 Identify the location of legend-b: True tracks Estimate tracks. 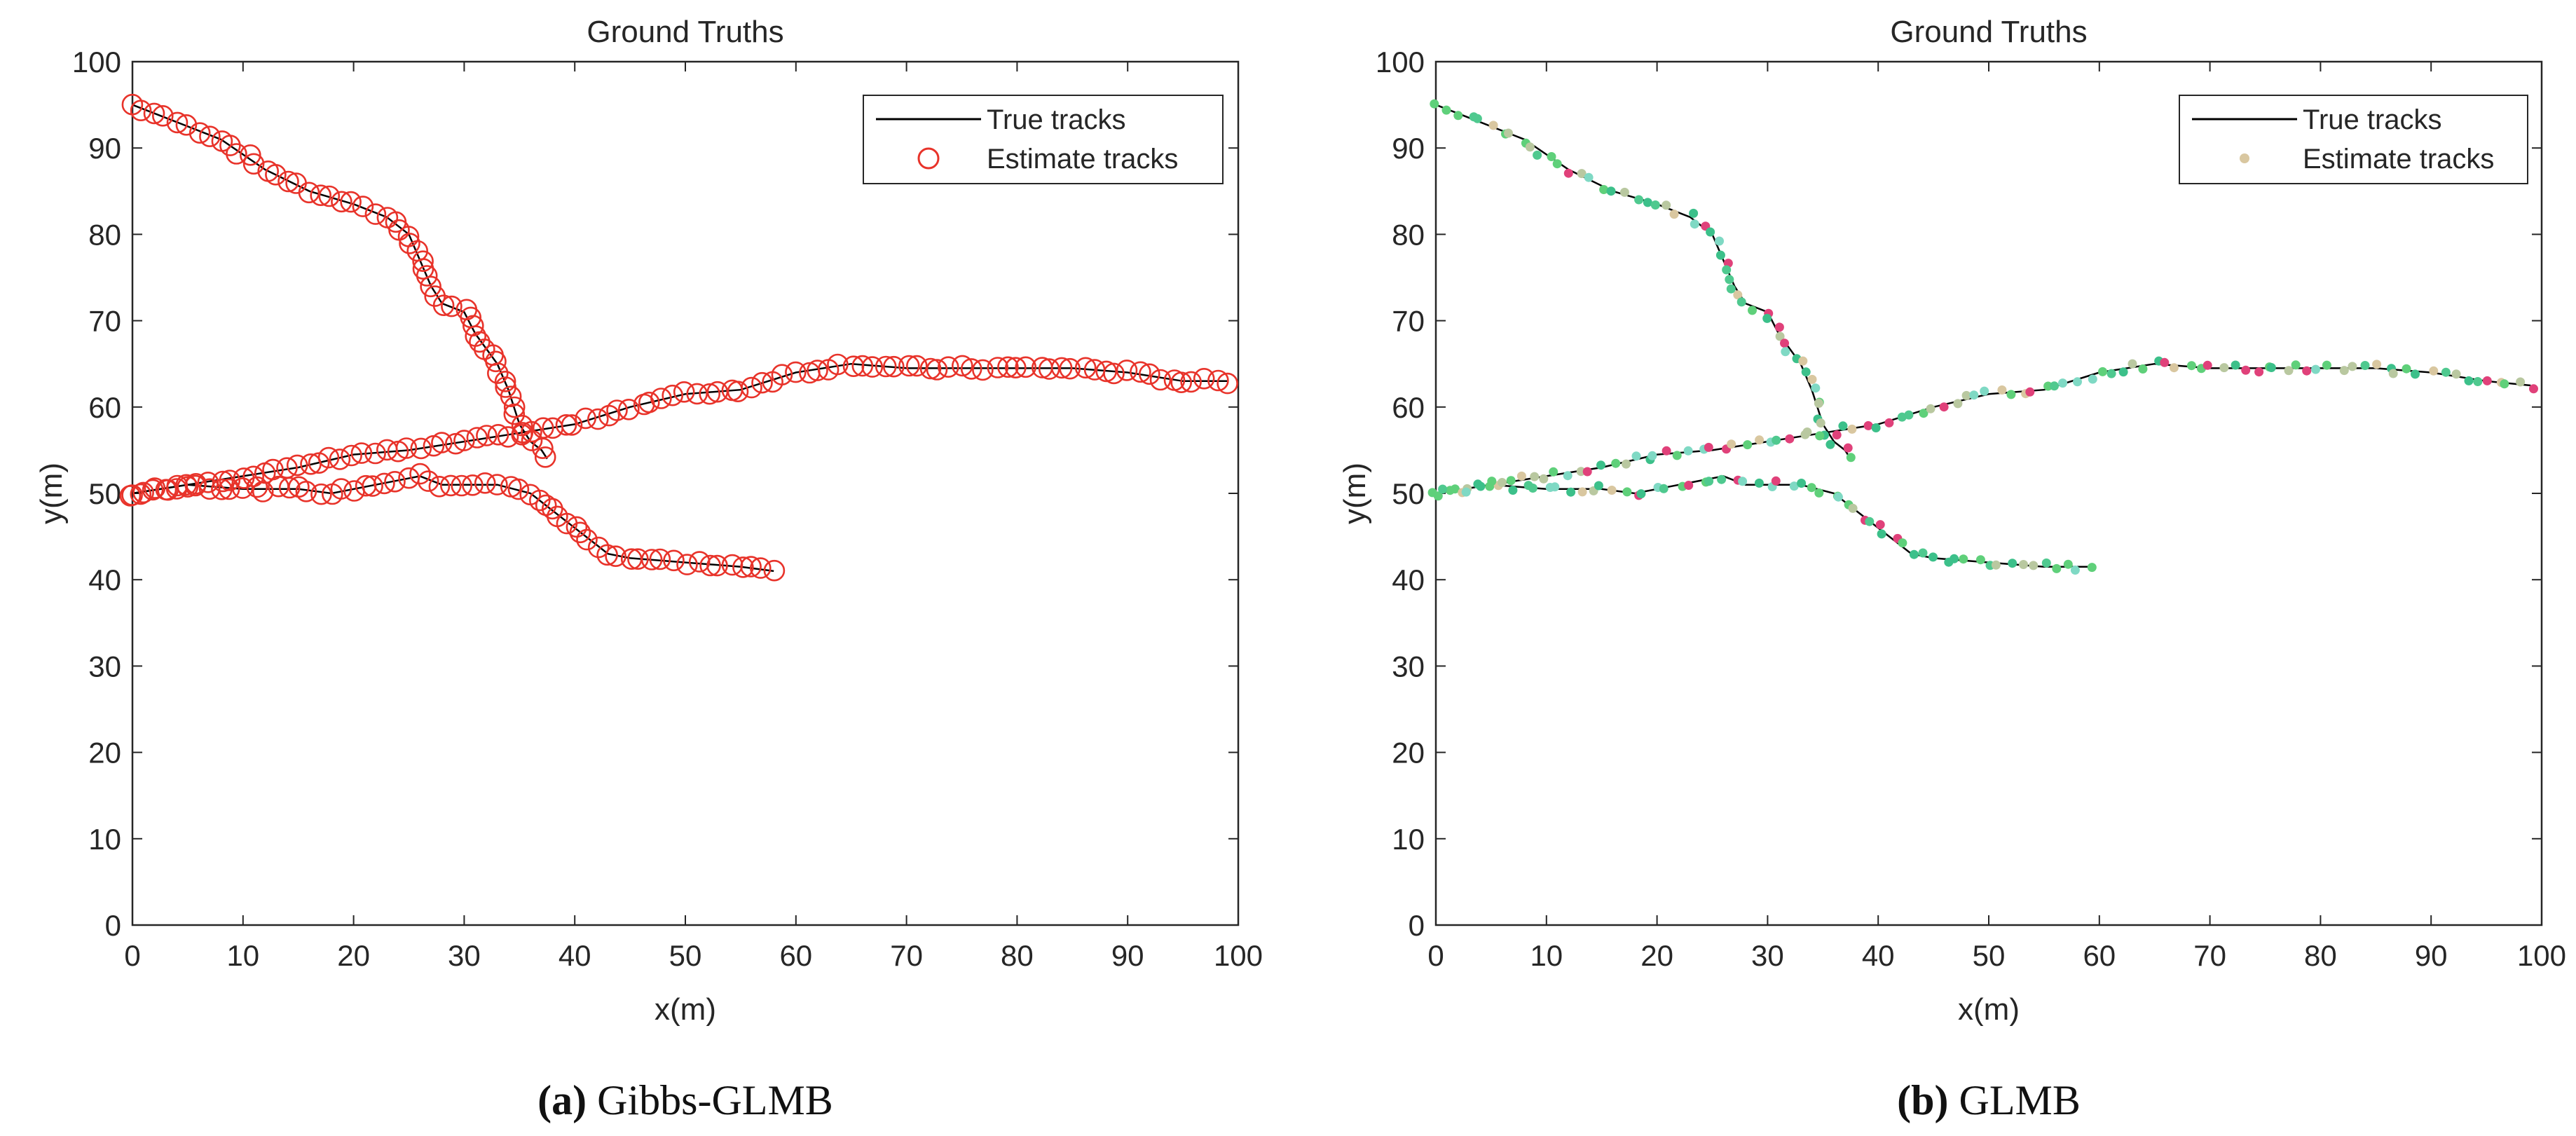
(2353, 139).